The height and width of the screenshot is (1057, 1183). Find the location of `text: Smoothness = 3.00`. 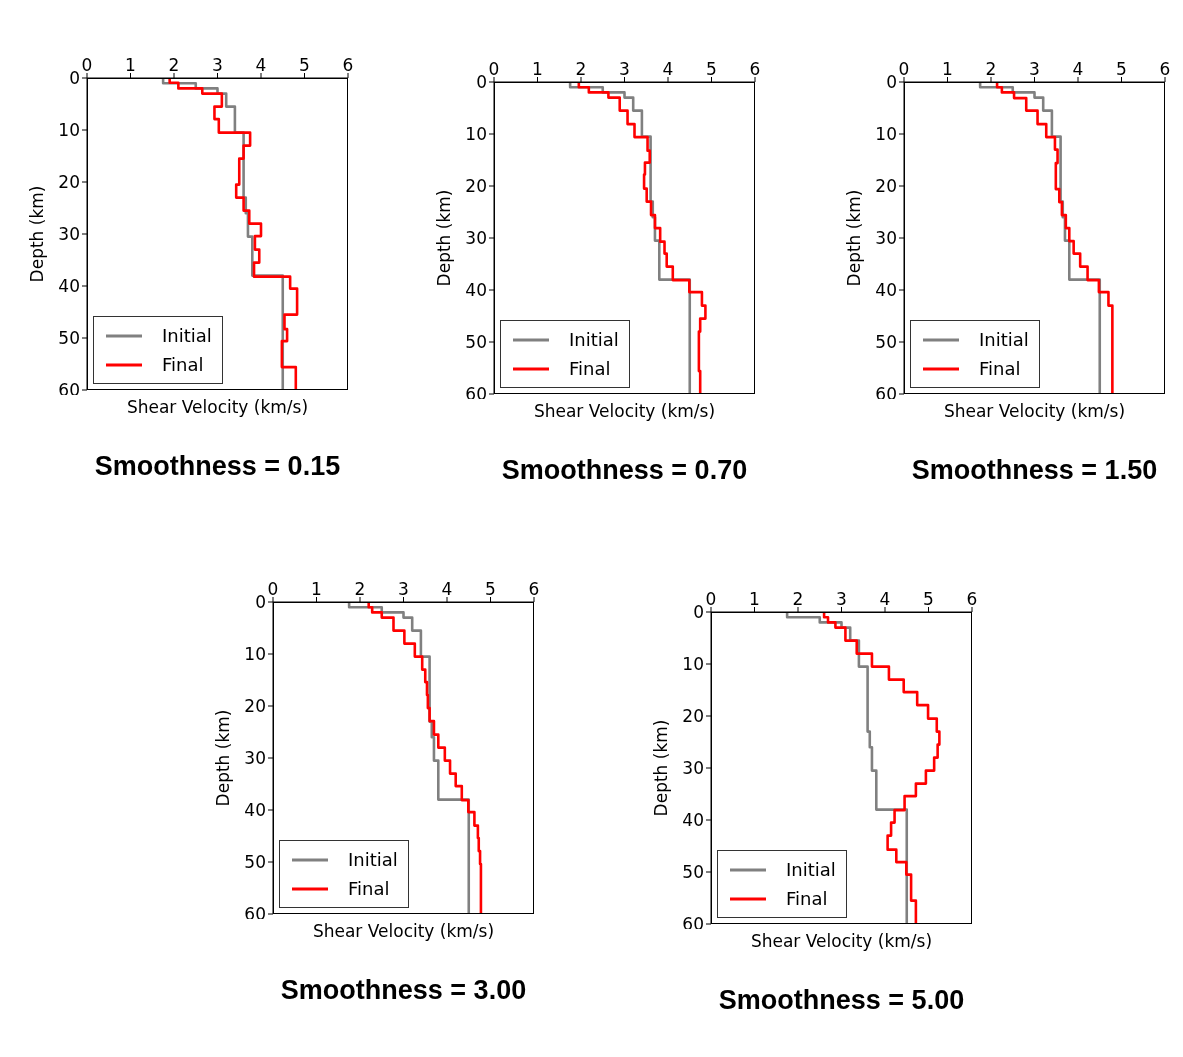

text: Smoothness = 3.00 is located at coordinates (403, 990).